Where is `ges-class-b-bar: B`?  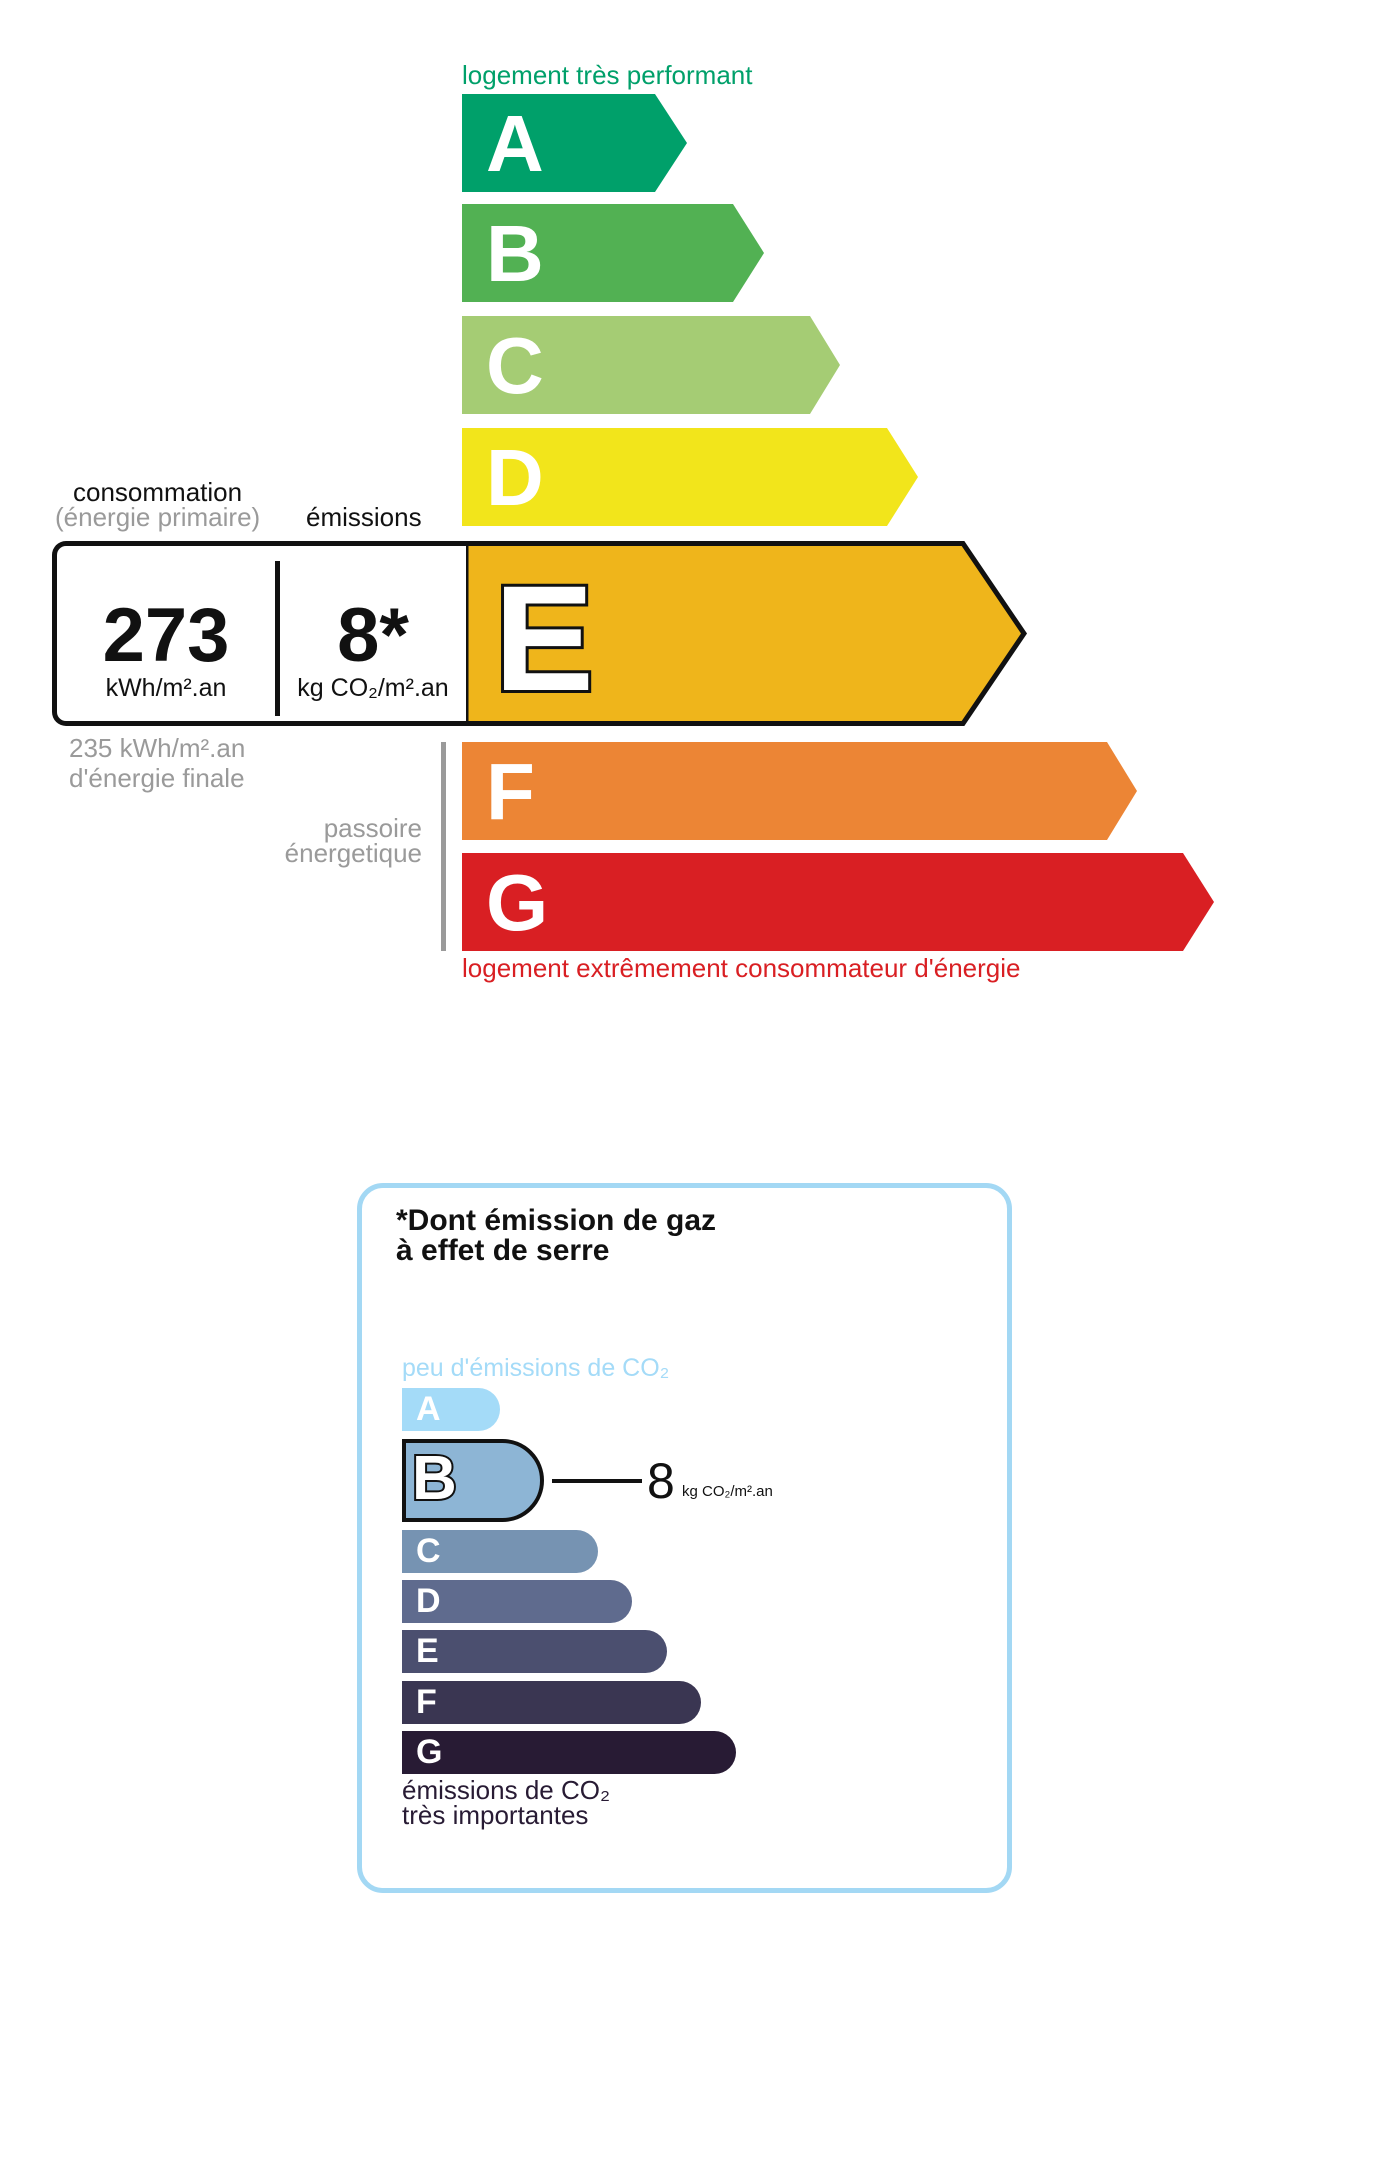 ges-class-b-bar: B is located at coordinates (473, 1480).